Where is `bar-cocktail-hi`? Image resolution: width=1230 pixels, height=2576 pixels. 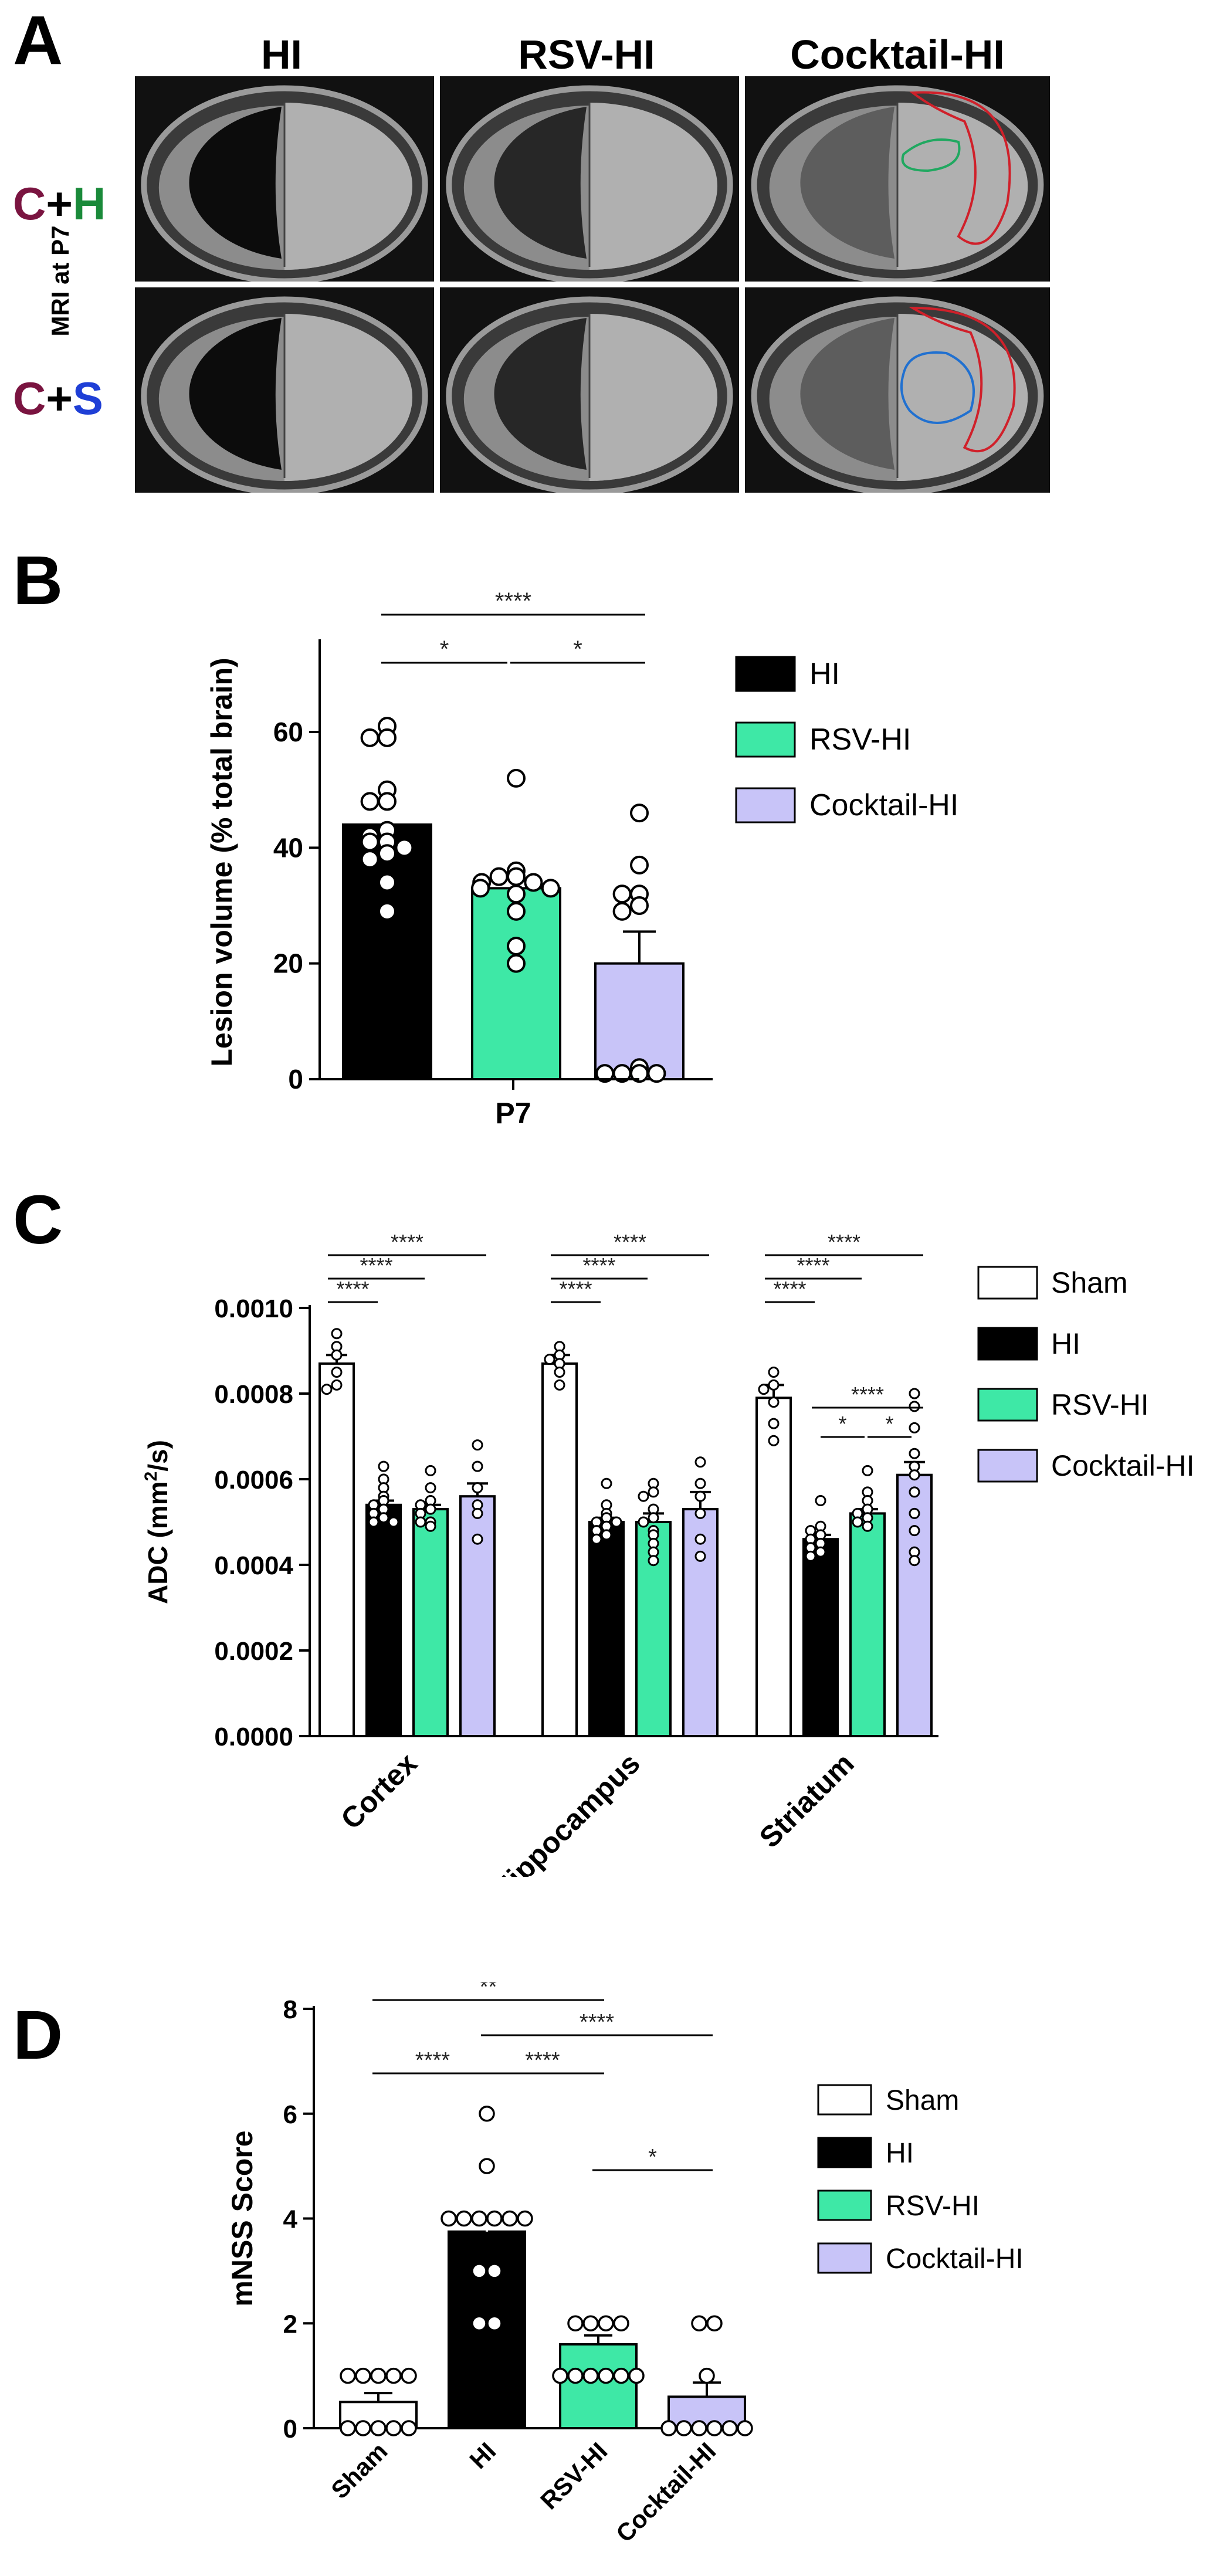
bar-cocktail-hi is located at coordinates (477, 1616).